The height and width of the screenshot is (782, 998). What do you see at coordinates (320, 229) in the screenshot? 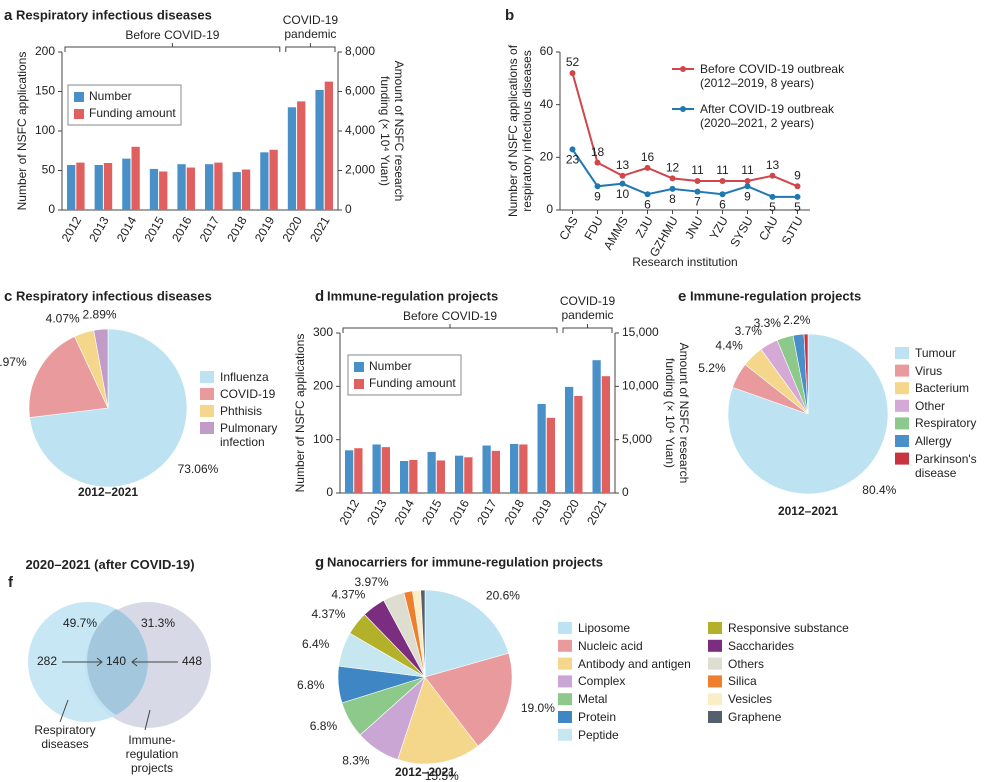
I see `x-tick-label: 2021` at bounding box center [320, 229].